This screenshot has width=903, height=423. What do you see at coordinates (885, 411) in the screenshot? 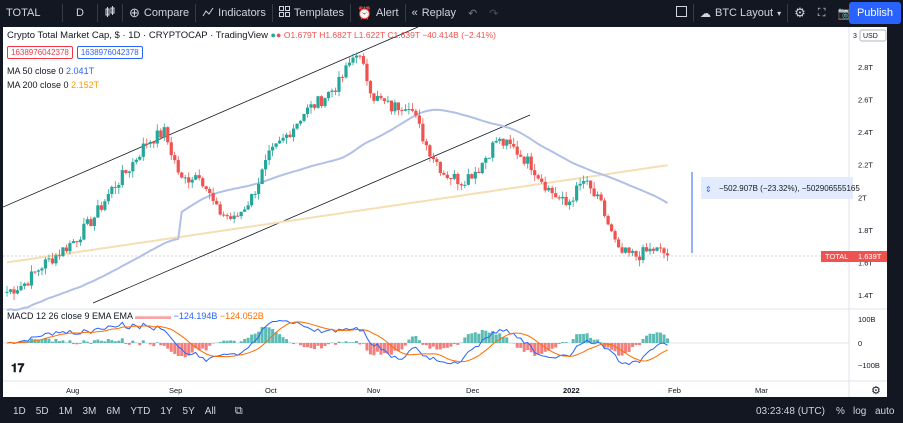
I see `auto-toggle: auto` at bounding box center [885, 411].